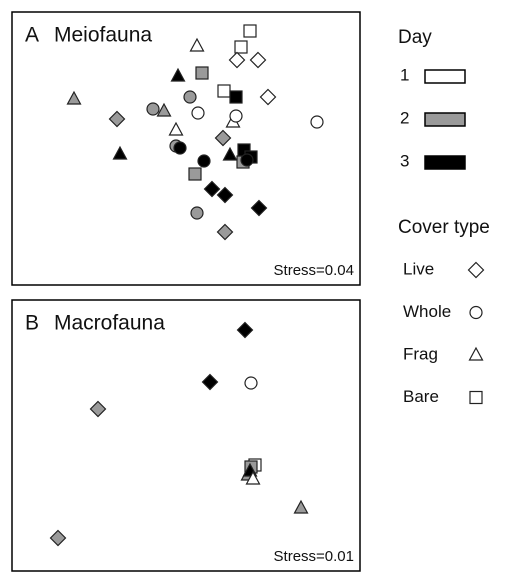  What do you see at coordinates (314, 270) in the screenshot?
I see `stress-label: Stress=0.04` at bounding box center [314, 270].